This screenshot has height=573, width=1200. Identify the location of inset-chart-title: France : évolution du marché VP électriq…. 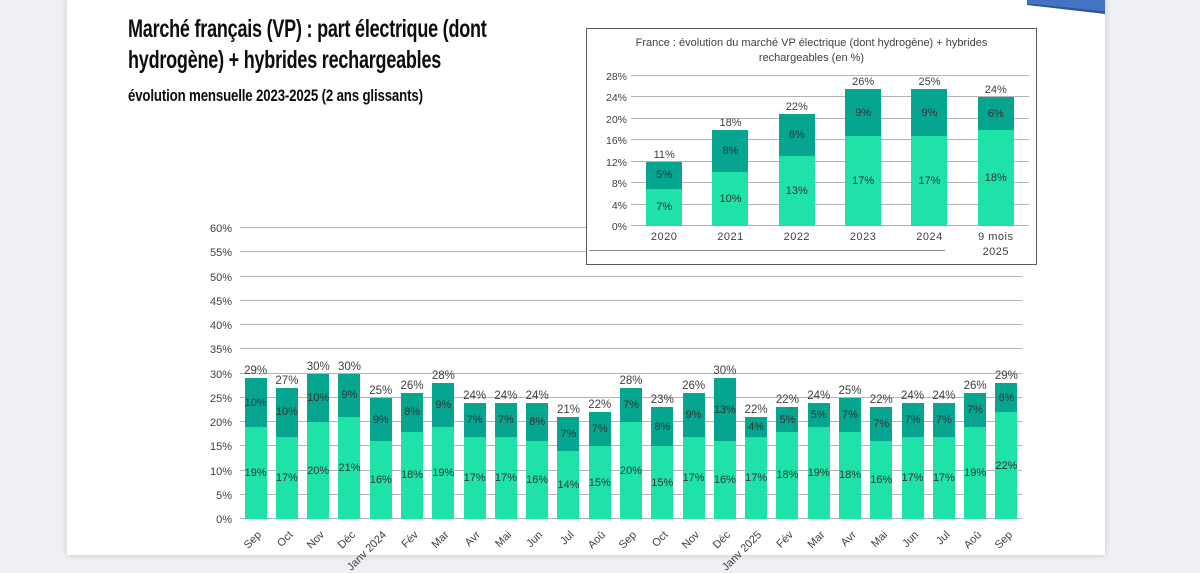
(811, 51).